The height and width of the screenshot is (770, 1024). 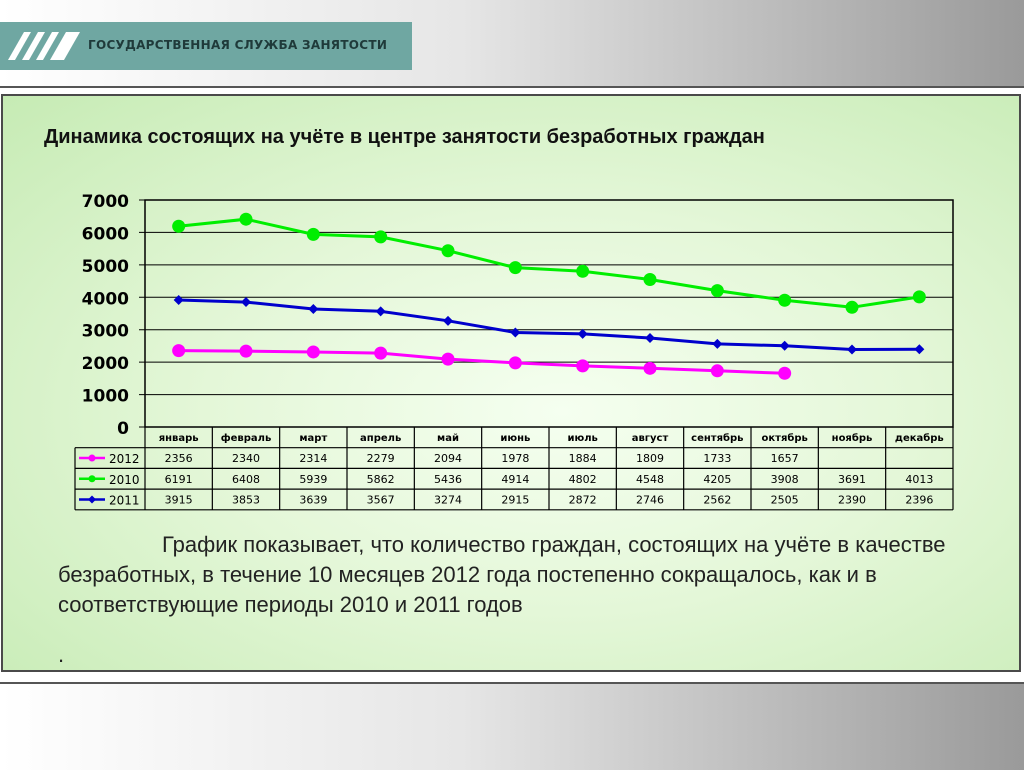 I want to click on data-label-2010: 4205, so click(x=717, y=479).